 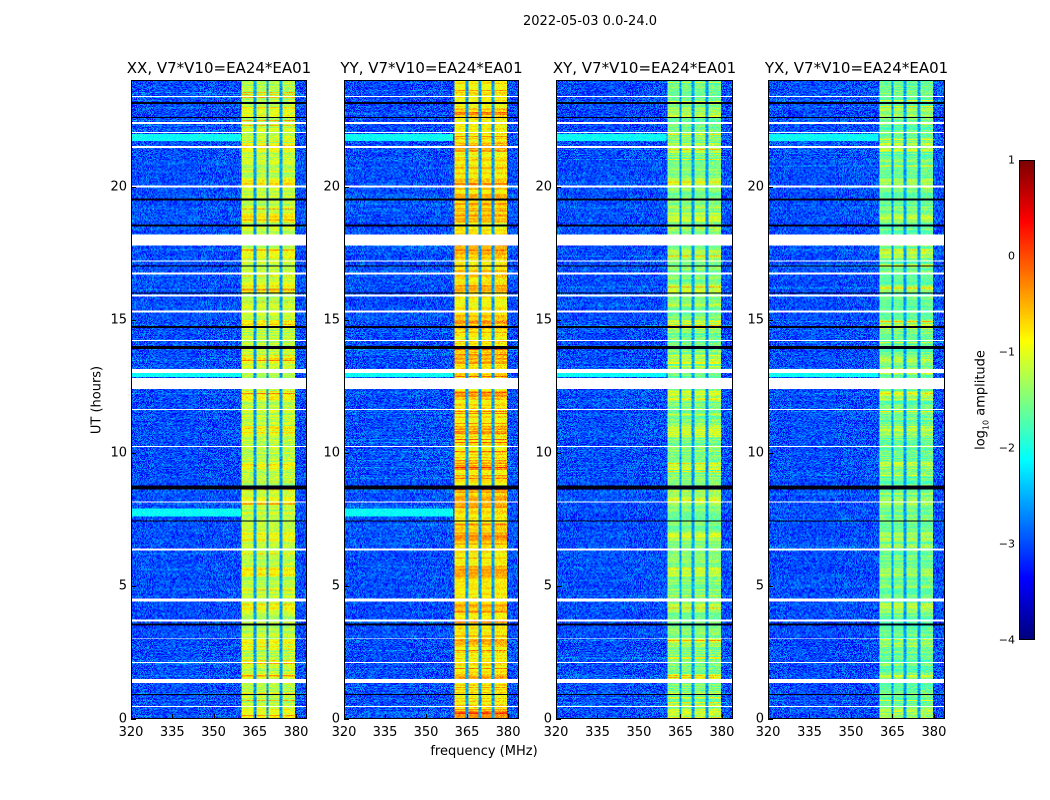 What do you see at coordinates (1011, 160) in the screenshot?
I see `colorbar-tick-label: 1` at bounding box center [1011, 160].